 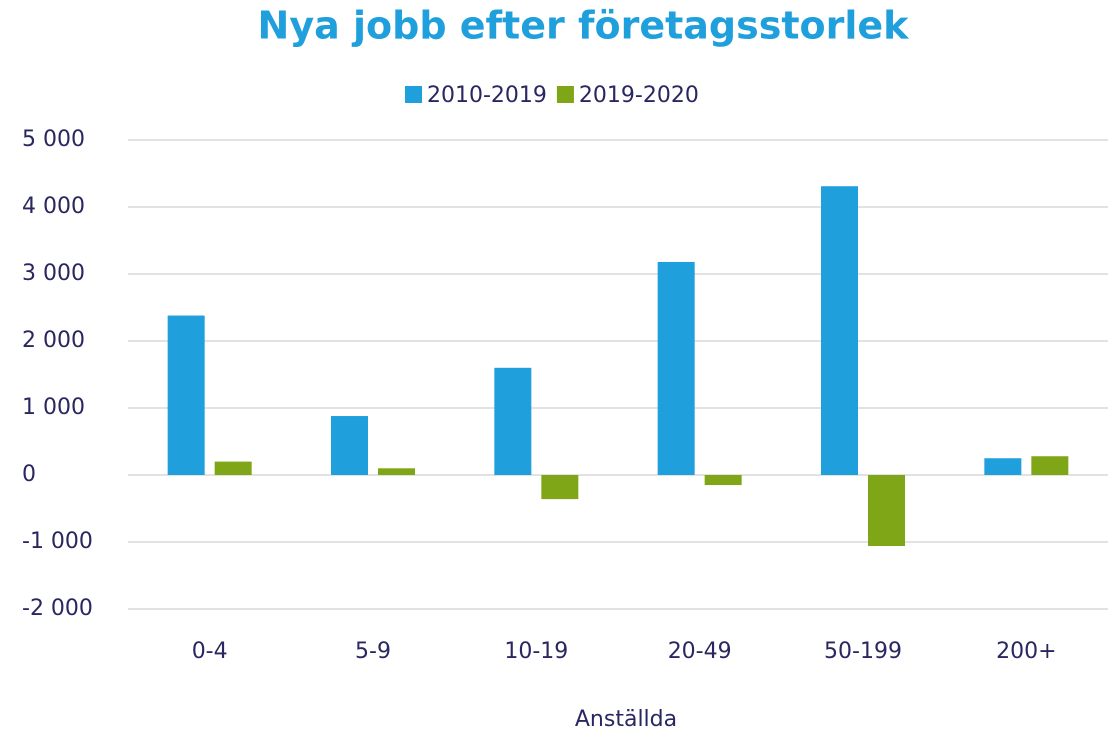 What do you see at coordinates (57, 608) in the screenshot?
I see `y-tick-label: -2 000` at bounding box center [57, 608].